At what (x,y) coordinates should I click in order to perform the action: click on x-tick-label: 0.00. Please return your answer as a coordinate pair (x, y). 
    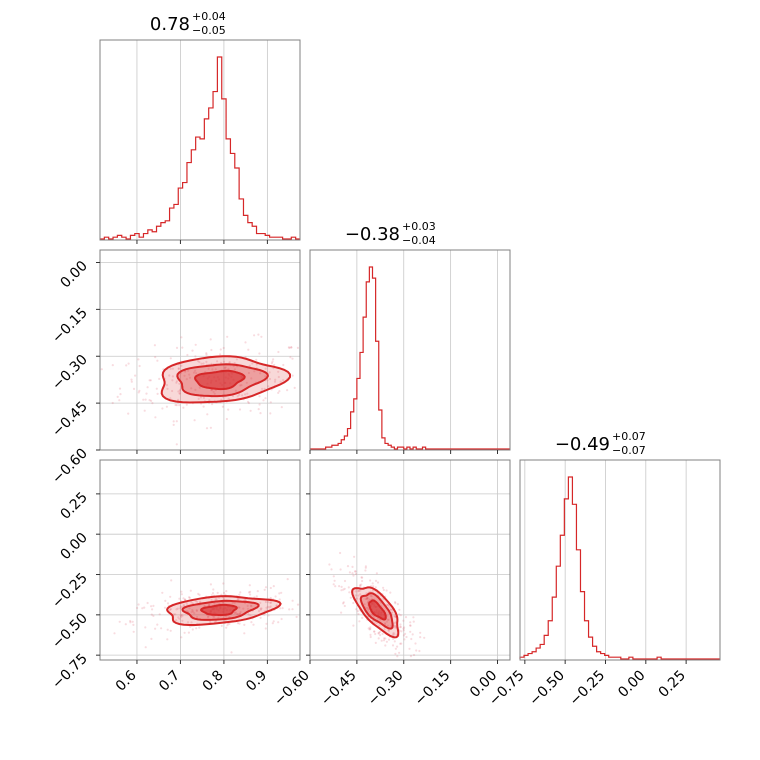
    Looking at the image, I should click on (631, 684).